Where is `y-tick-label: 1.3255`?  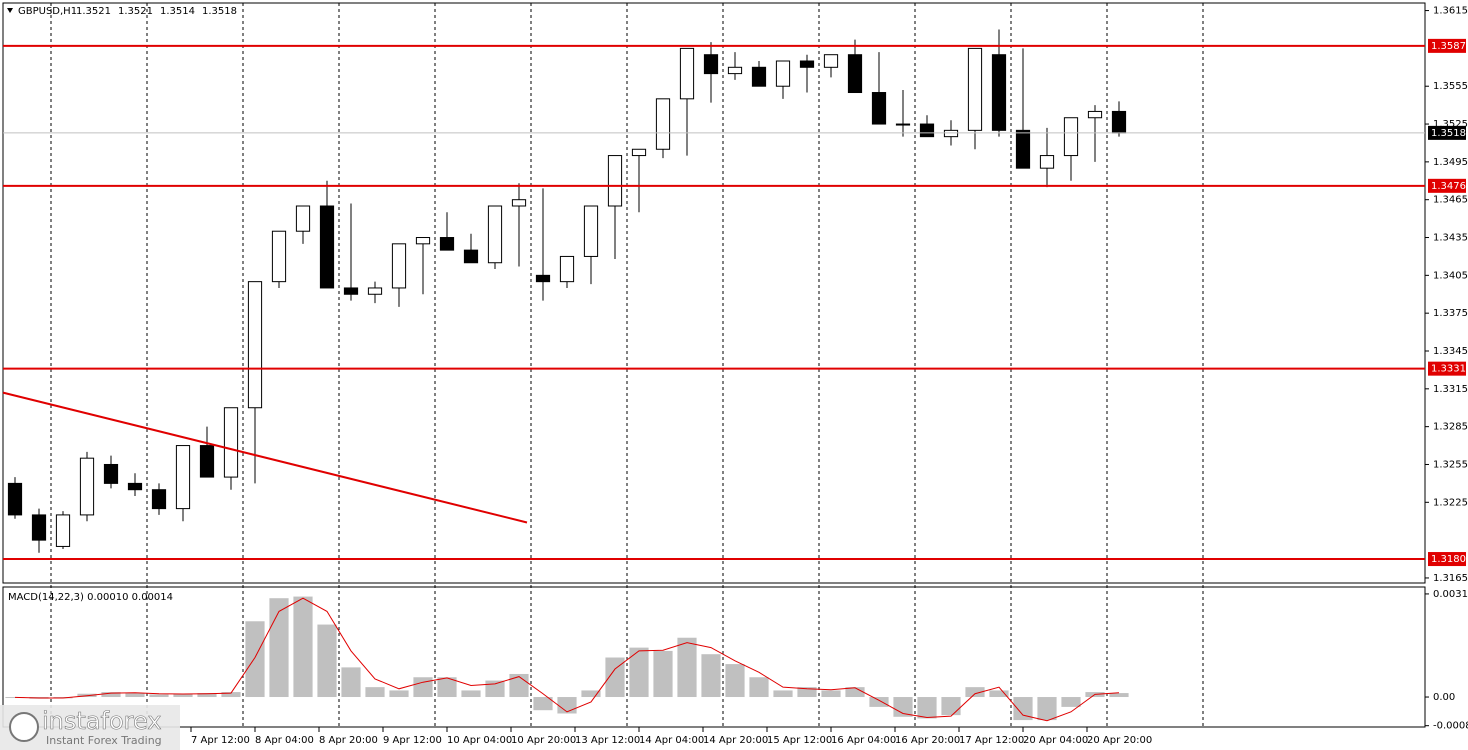
y-tick-label: 1.3255 is located at coordinates (1450, 464).